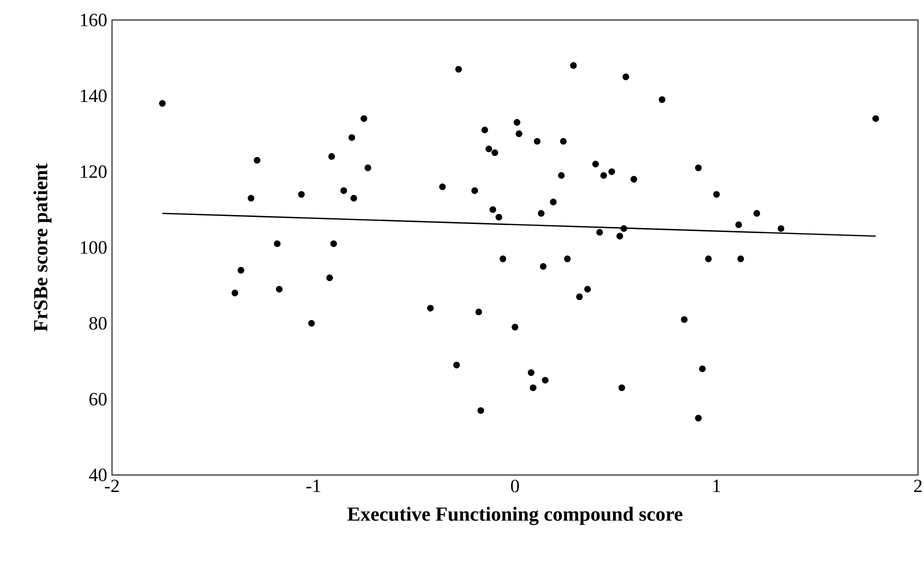  What do you see at coordinates (93, 247) in the screenshot?
I see `y-tick-label: 100` at bounding box center [93, 247].